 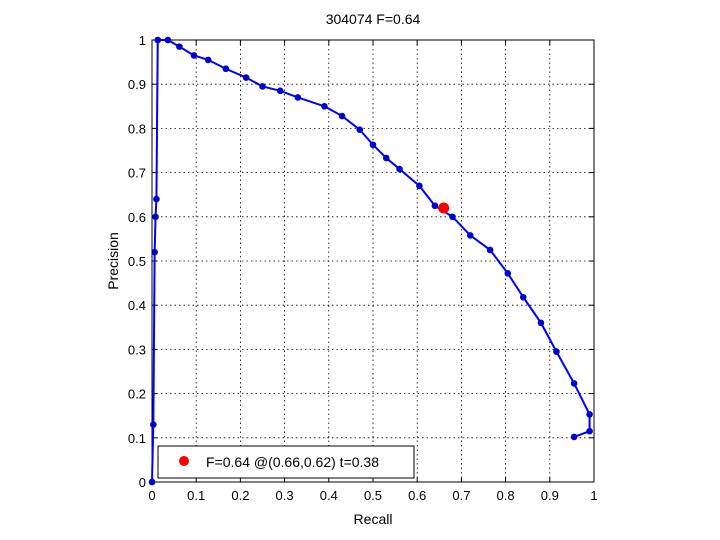 What do you see at coordinates (113, 261) in the screenshot?
I see `y-axis-label: Precision` at bounding box center [113, 261].